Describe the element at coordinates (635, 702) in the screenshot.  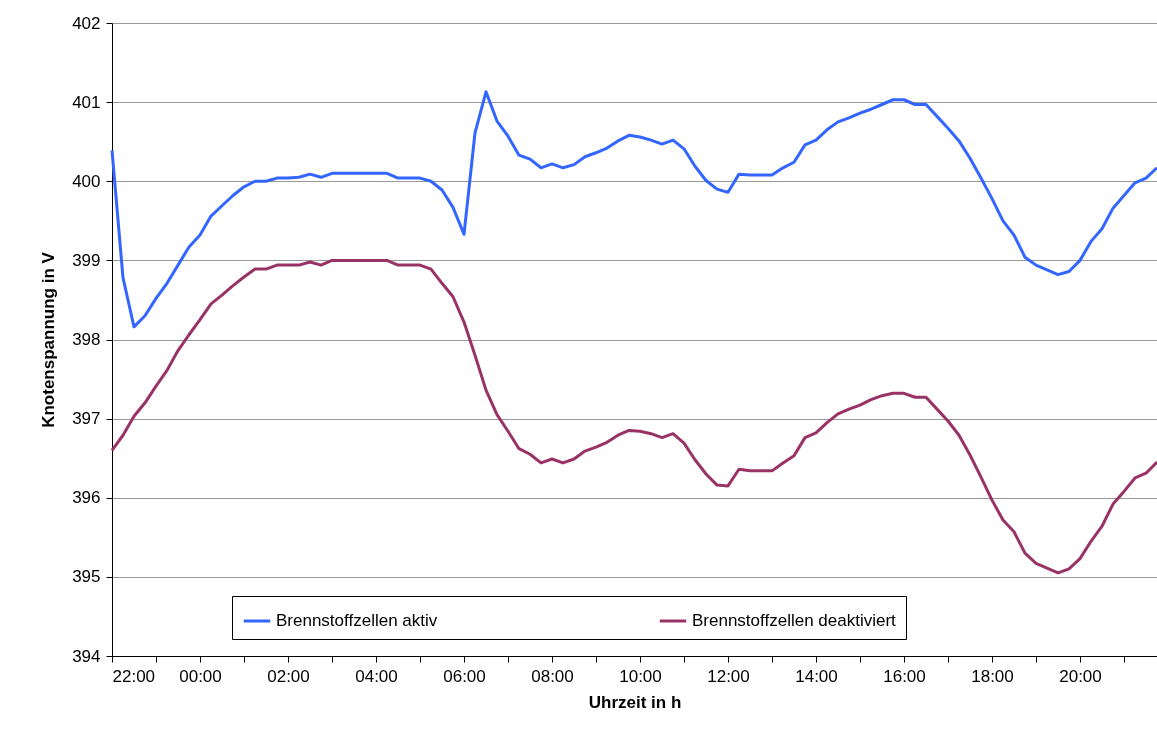
I see `x-axis-title: Uhrzeit in h` at that location.